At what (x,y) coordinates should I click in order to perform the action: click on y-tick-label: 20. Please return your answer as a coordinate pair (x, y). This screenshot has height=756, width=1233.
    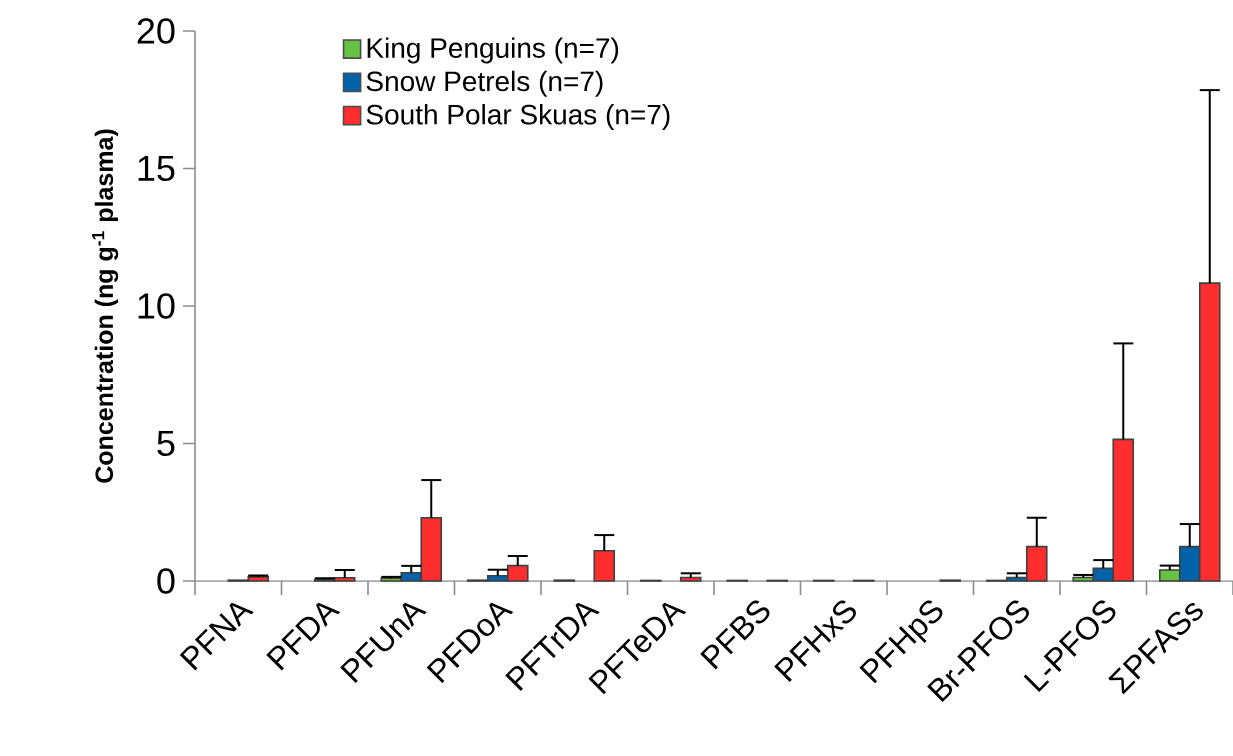
    Looking at the image, I should click on (156, 31).